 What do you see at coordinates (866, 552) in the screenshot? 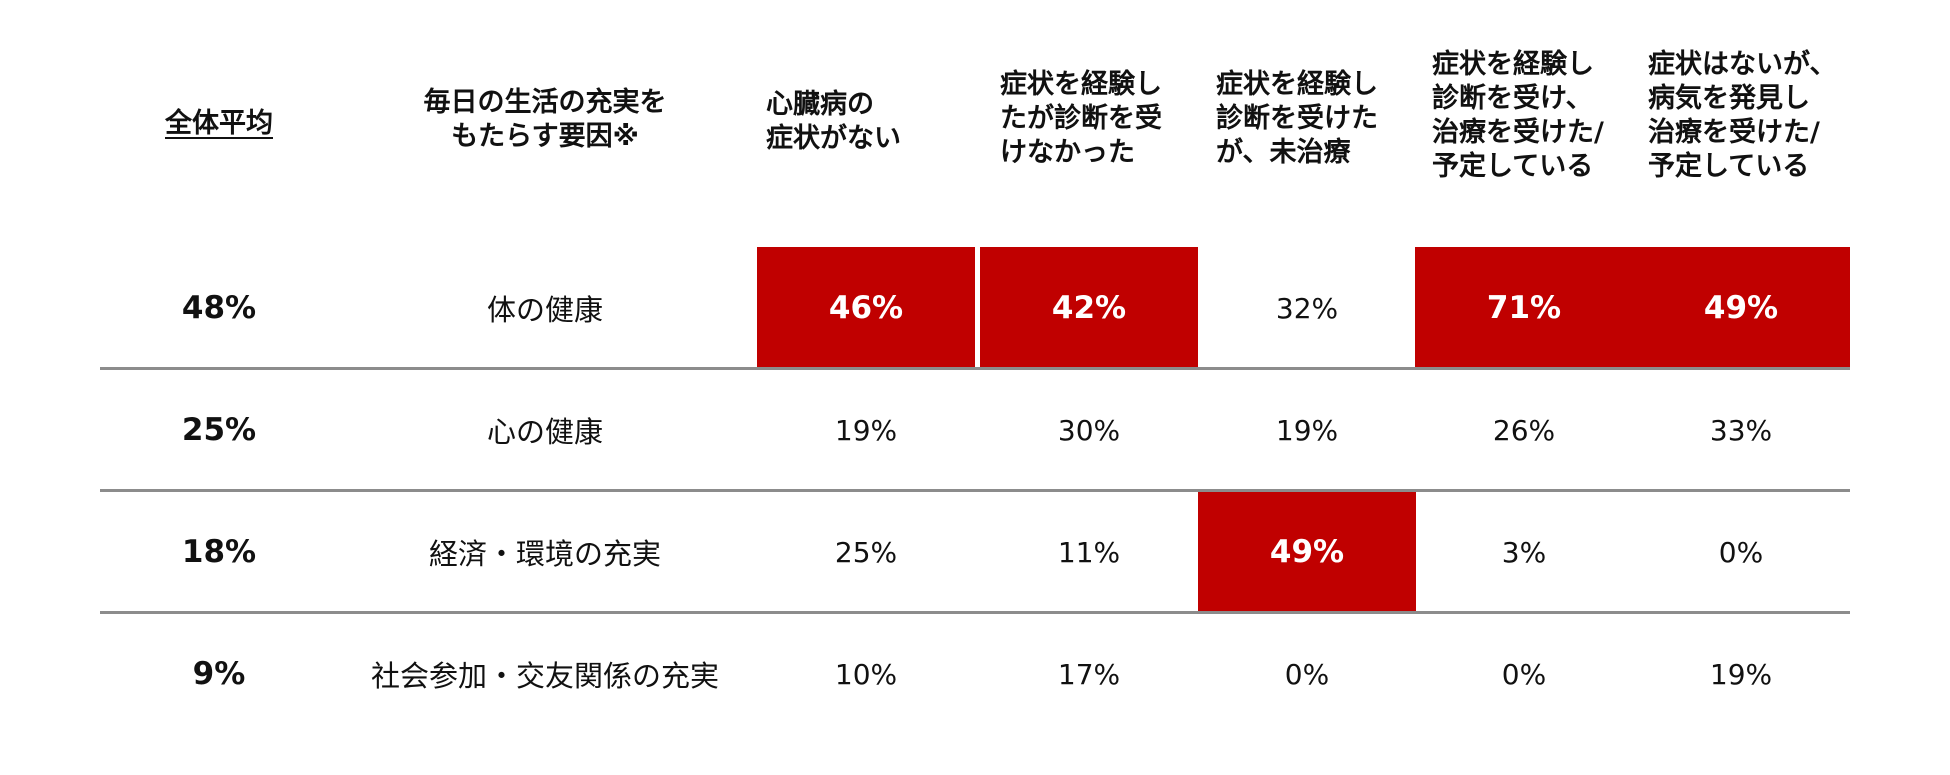
I see `table-cell-value: 25%` at bounding box center [866, 552].